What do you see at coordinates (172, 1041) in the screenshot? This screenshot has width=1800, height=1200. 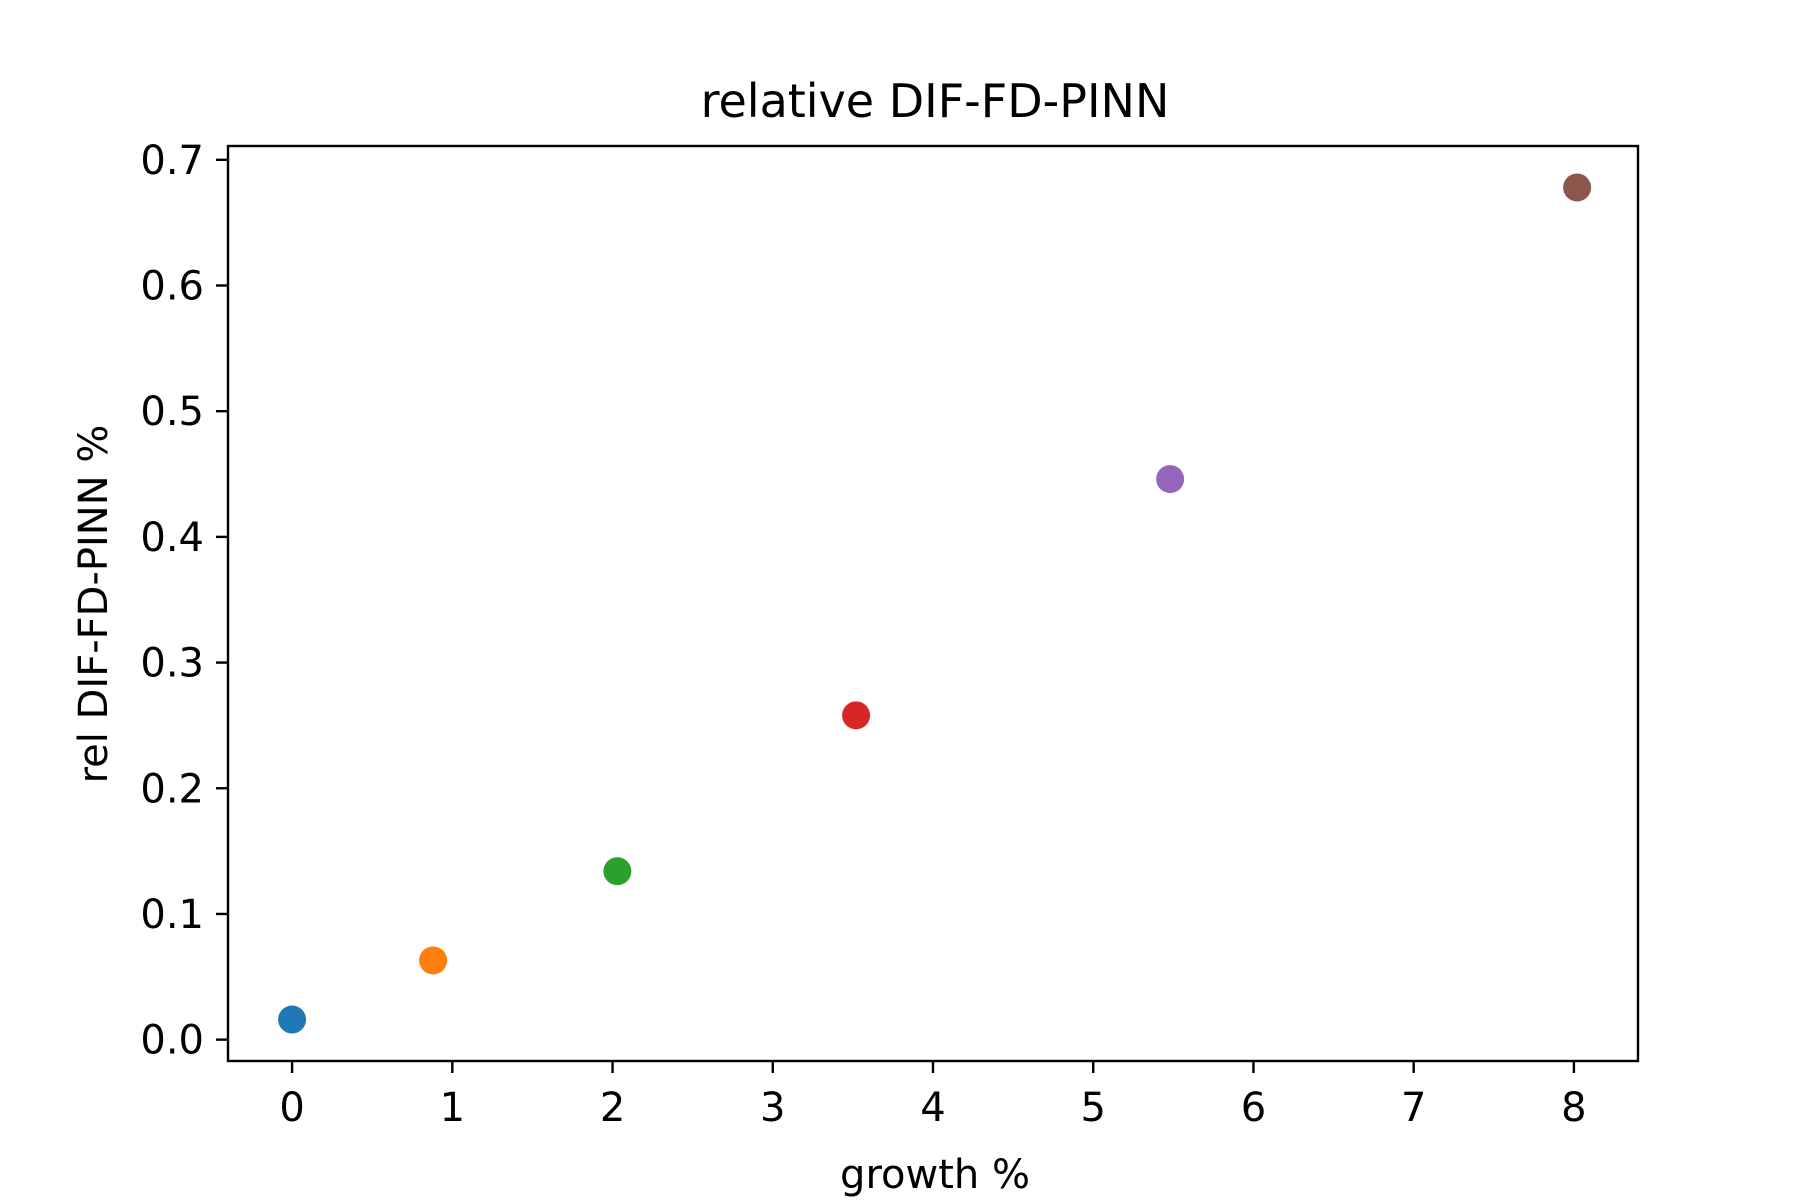 I see `y-tick-label: 0.0` at bounding box center [172, 1041].